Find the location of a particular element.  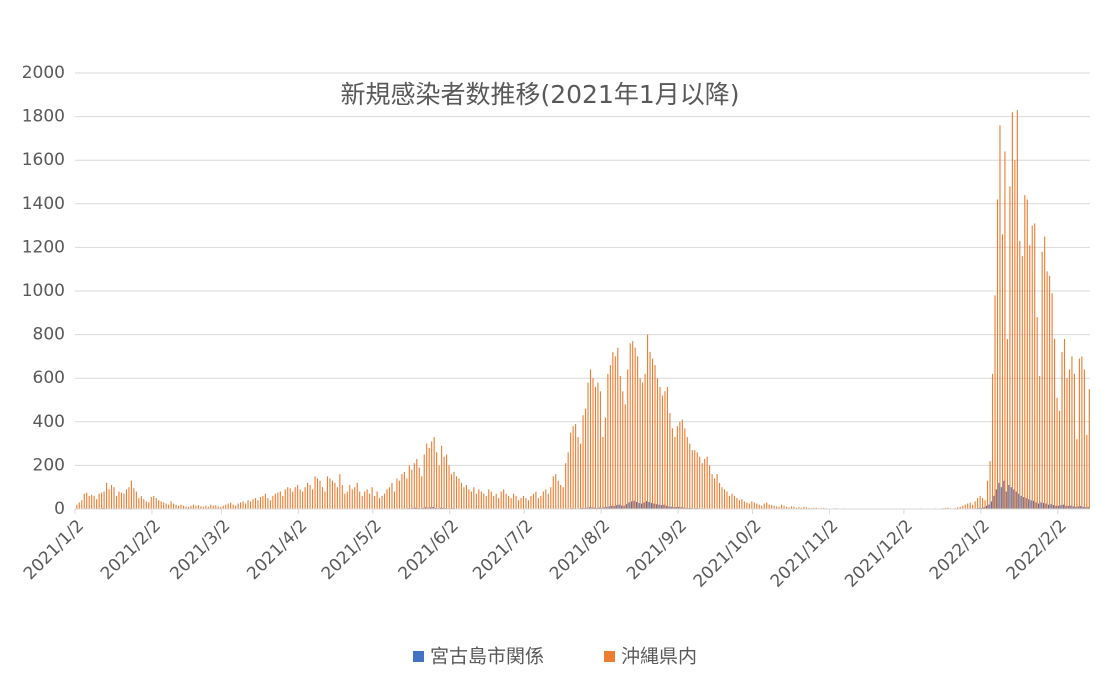

y-tick-label: 800 is located at coordinates (49, 335).